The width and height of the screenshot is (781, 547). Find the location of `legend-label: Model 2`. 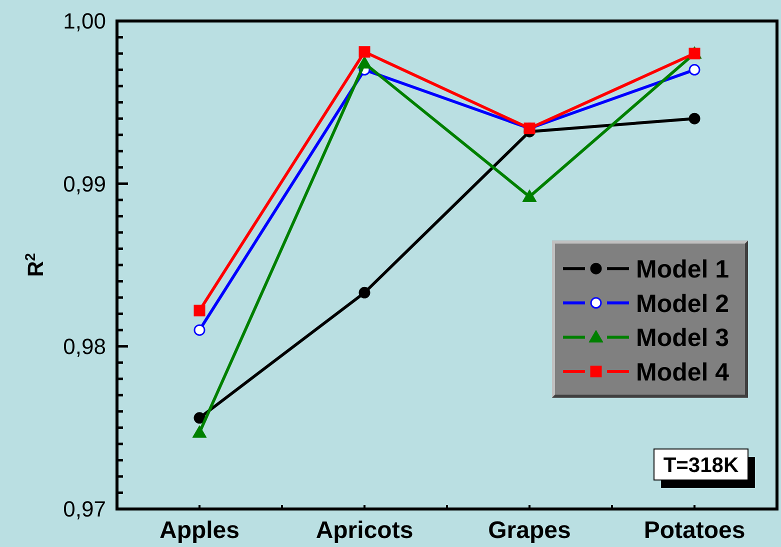

legend-label: Model 2 is located at coordinates (683, 304).